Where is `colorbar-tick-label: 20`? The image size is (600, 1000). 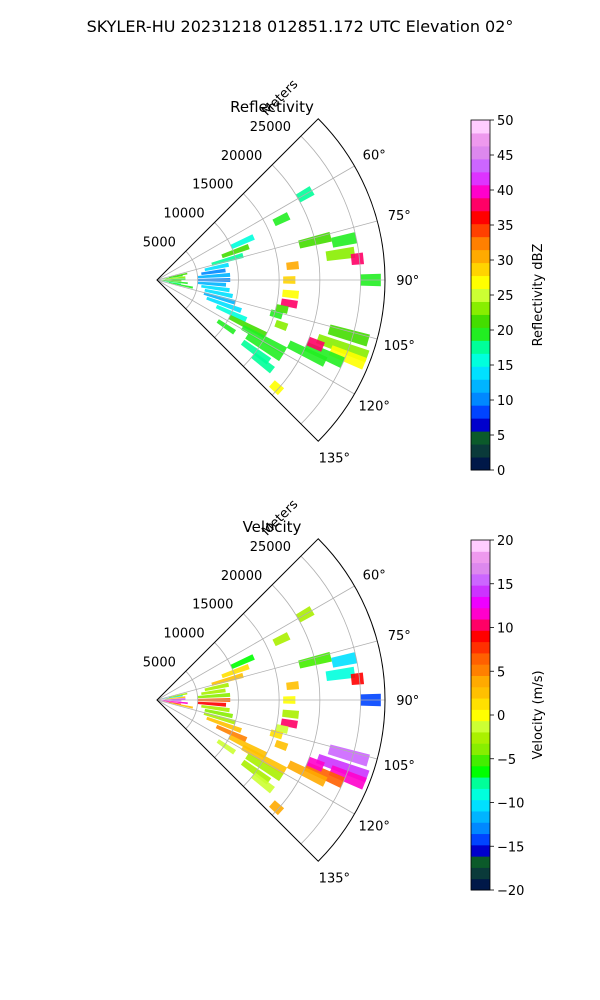
colorbar-tick-label: 20 is located at coordinates (505, 331).